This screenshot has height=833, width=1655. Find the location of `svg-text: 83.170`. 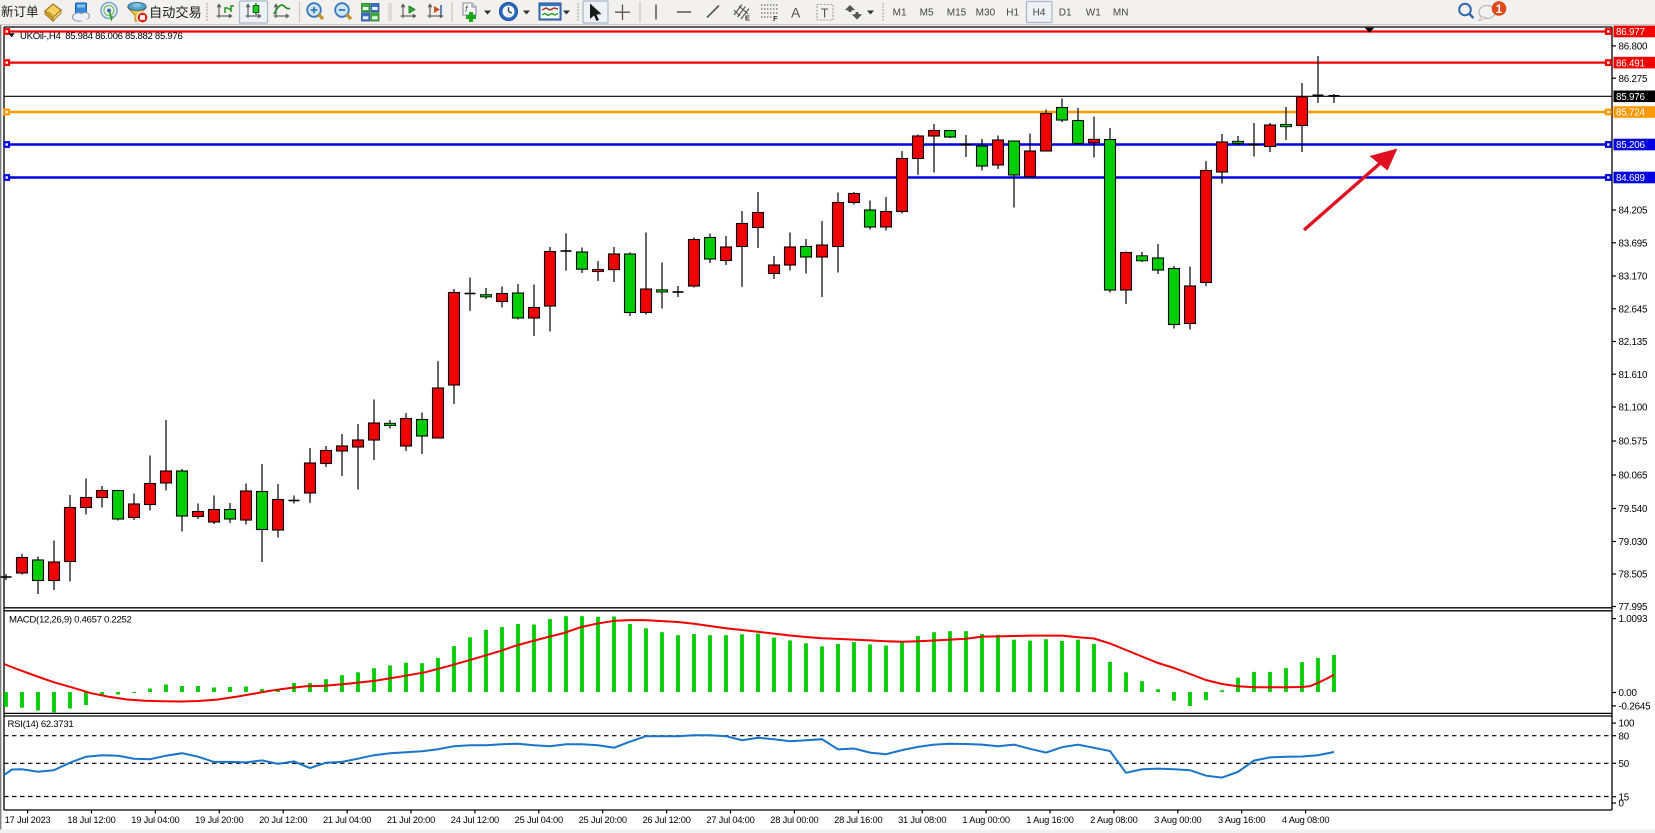

svg-text: 83.170 is located at coordinates (1634, 277).